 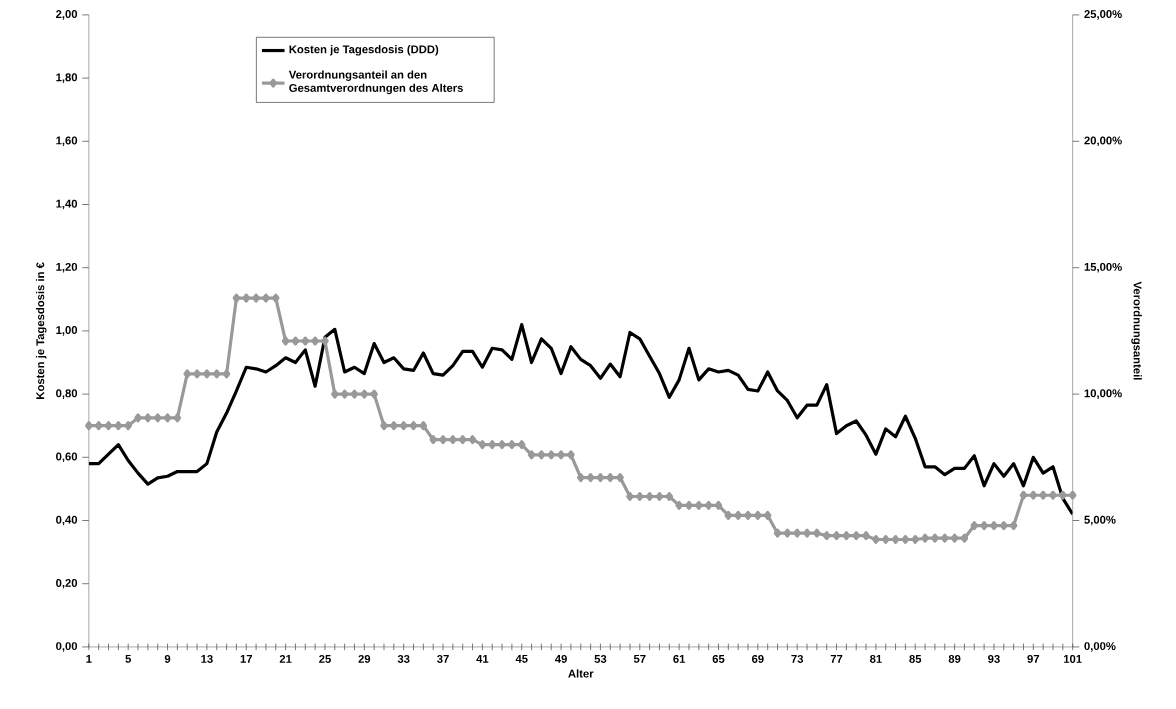 I want to click on x-tick-label: 1, so click(x=89, y=659).